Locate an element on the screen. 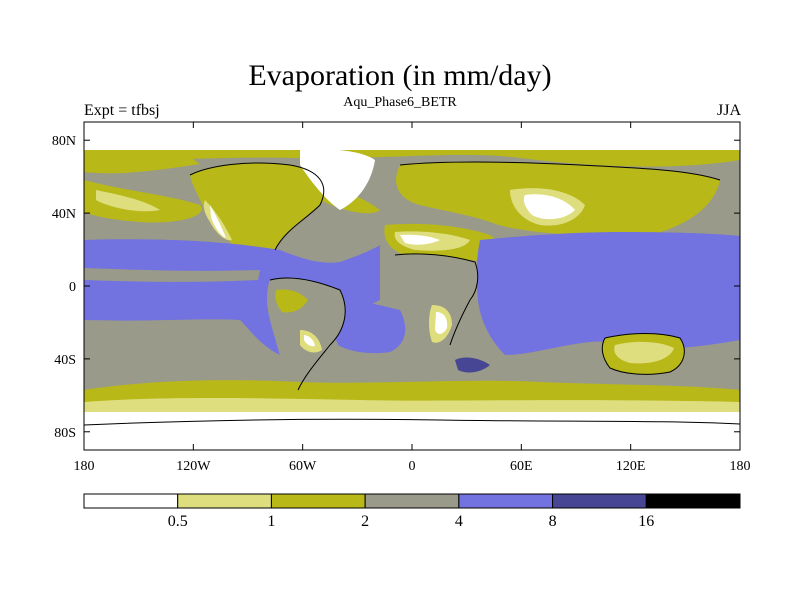  colorbar-label: 2 is located at coordinates (365, 521).